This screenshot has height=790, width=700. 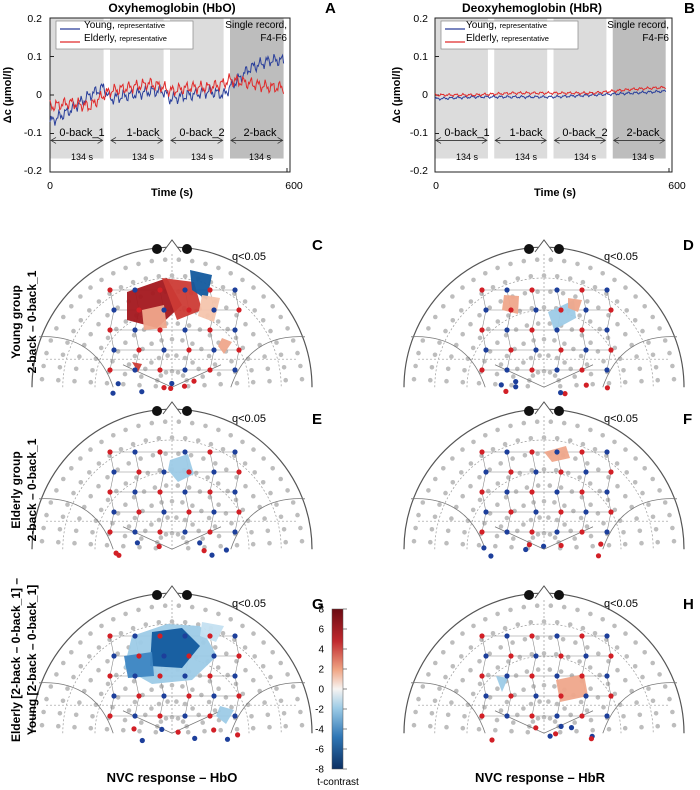 I want to click on sulcus-right-c, so click(x=268, y=362).